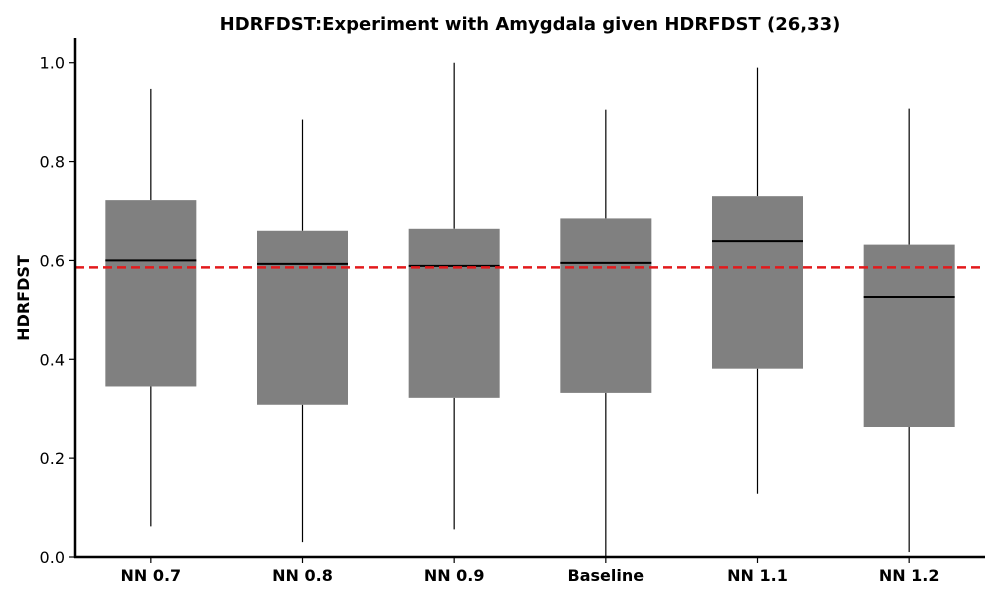  I want to click on y-tick-label: 0.2, so click(52, 458).